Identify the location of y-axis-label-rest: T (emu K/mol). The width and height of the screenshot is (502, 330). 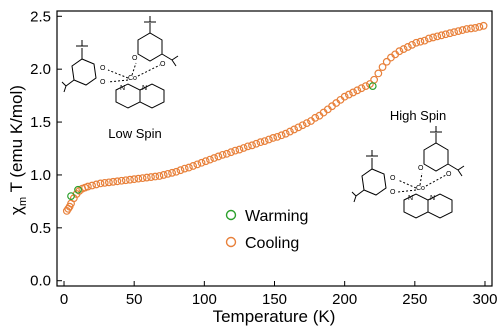
(16, 141).